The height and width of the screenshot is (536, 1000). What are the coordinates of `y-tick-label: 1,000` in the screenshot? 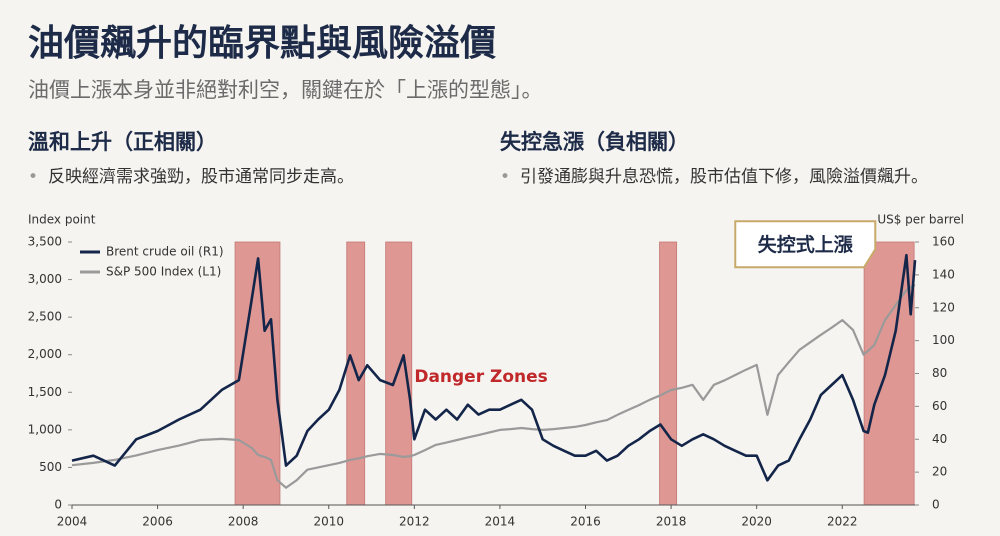 It's located at (45, 429).